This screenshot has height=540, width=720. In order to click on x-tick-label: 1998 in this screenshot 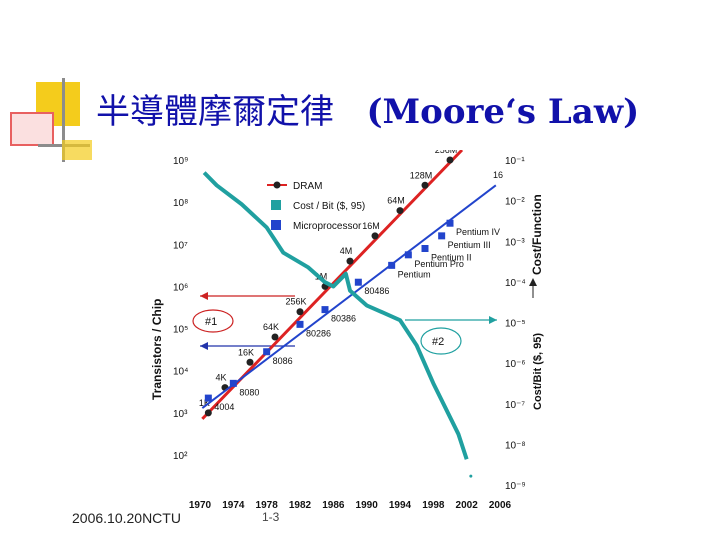, I will do `click(433, 505)`.